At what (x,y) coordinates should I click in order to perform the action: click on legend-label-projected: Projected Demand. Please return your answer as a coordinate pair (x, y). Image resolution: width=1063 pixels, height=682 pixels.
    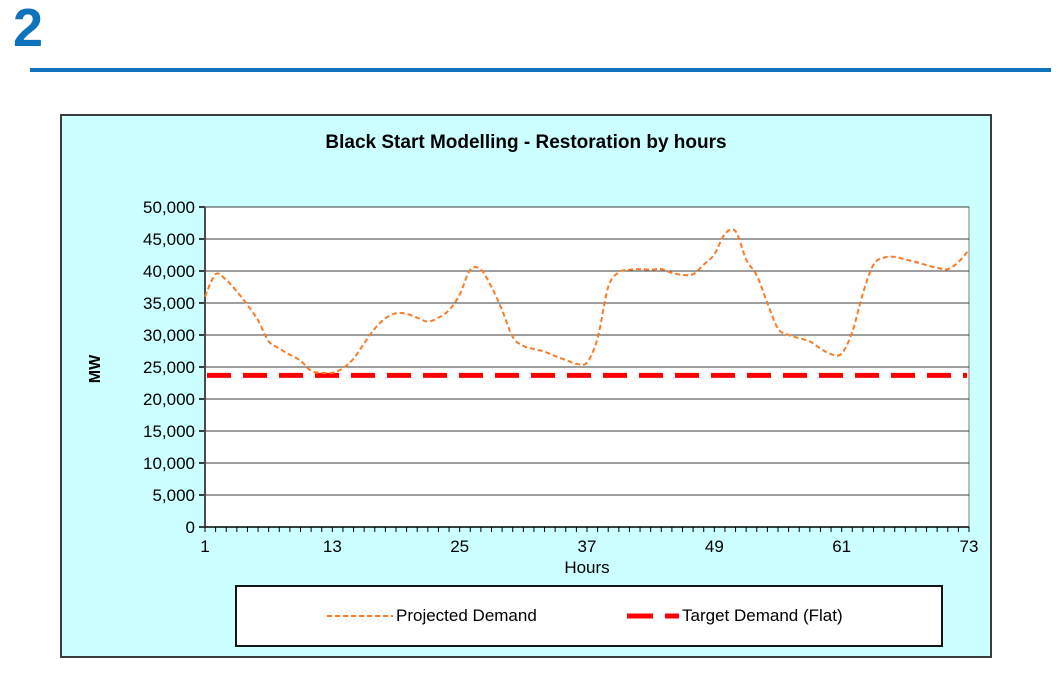
    Looking at the image, I should click on (466, 615).